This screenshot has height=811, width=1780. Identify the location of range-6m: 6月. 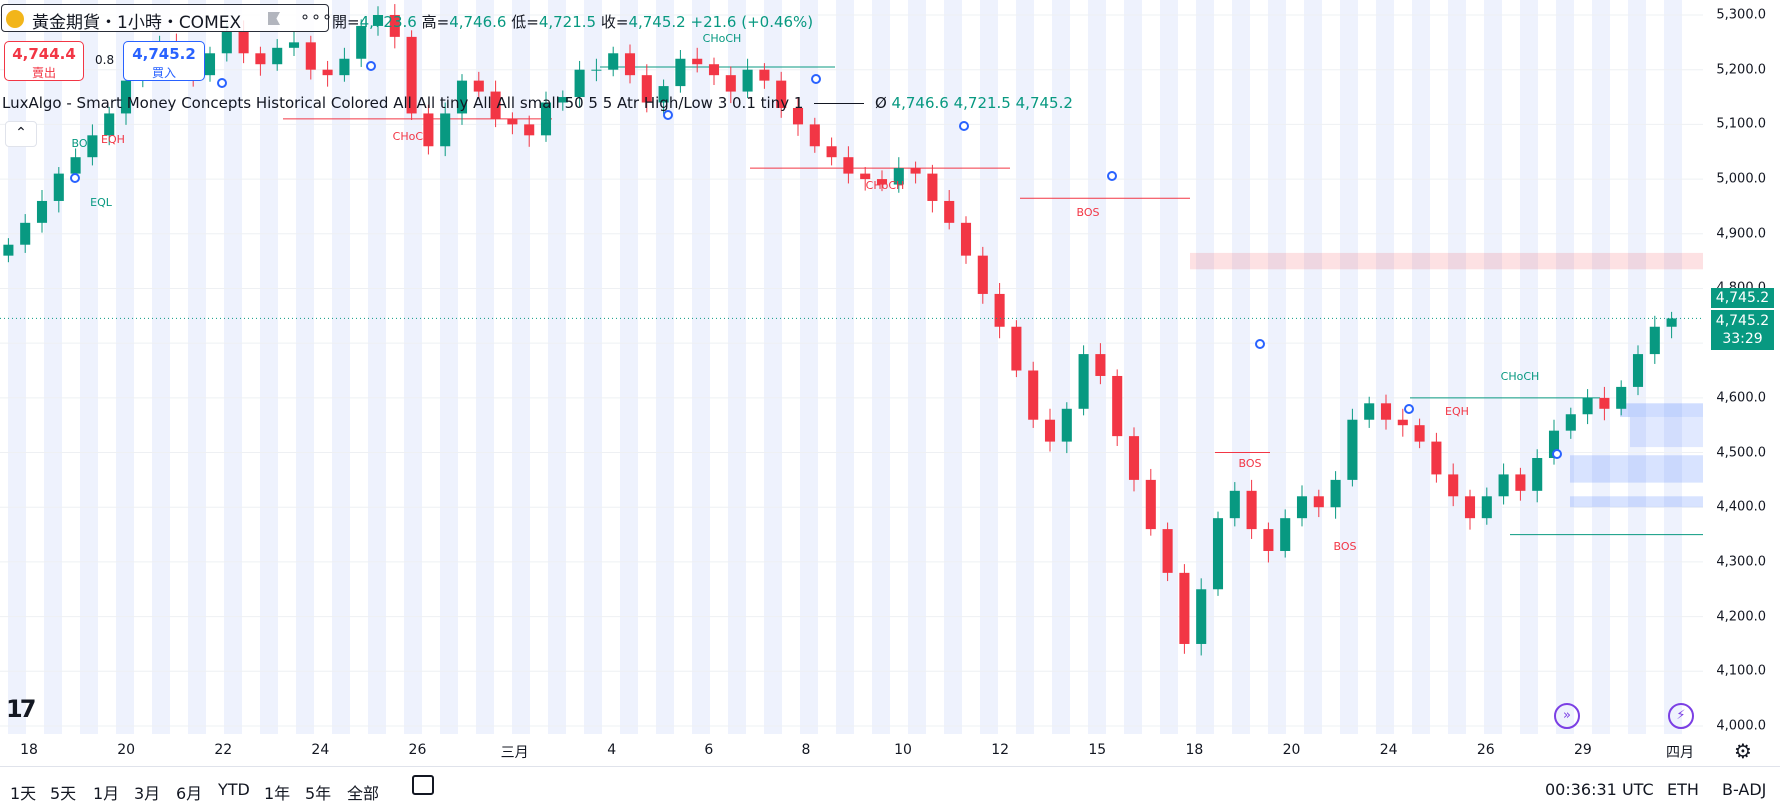
(189, 793).